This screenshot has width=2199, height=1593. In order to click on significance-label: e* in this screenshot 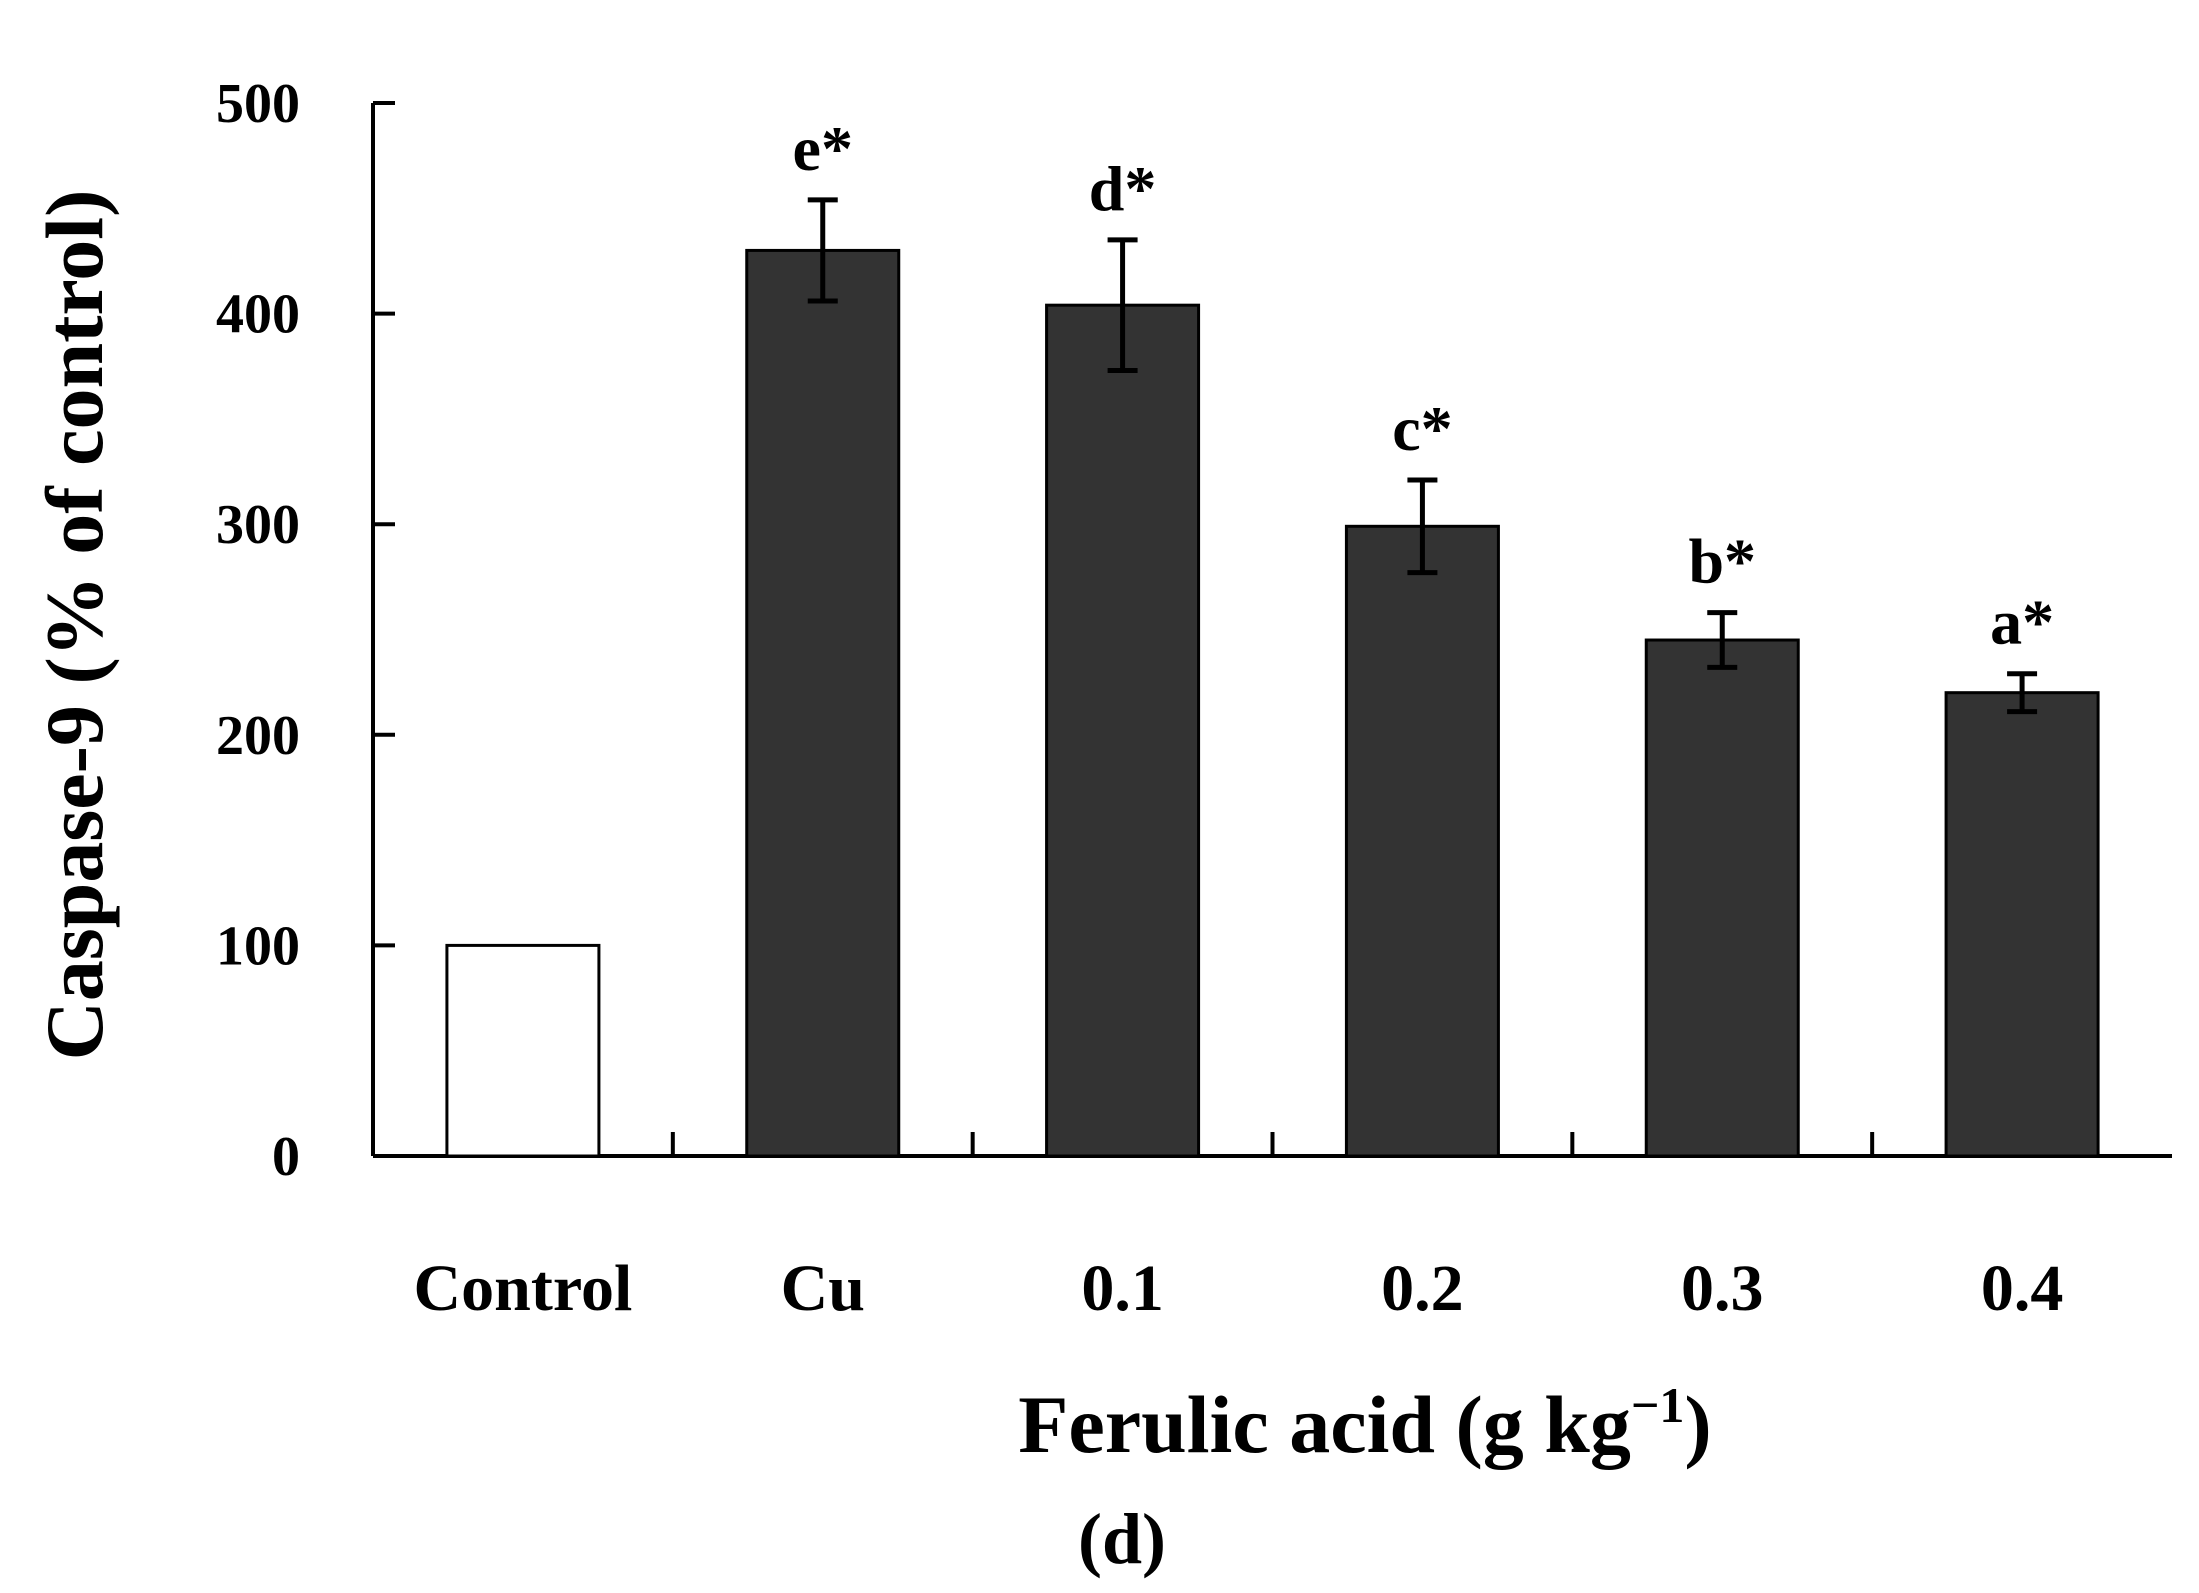, I will do `click(823, 148)`.